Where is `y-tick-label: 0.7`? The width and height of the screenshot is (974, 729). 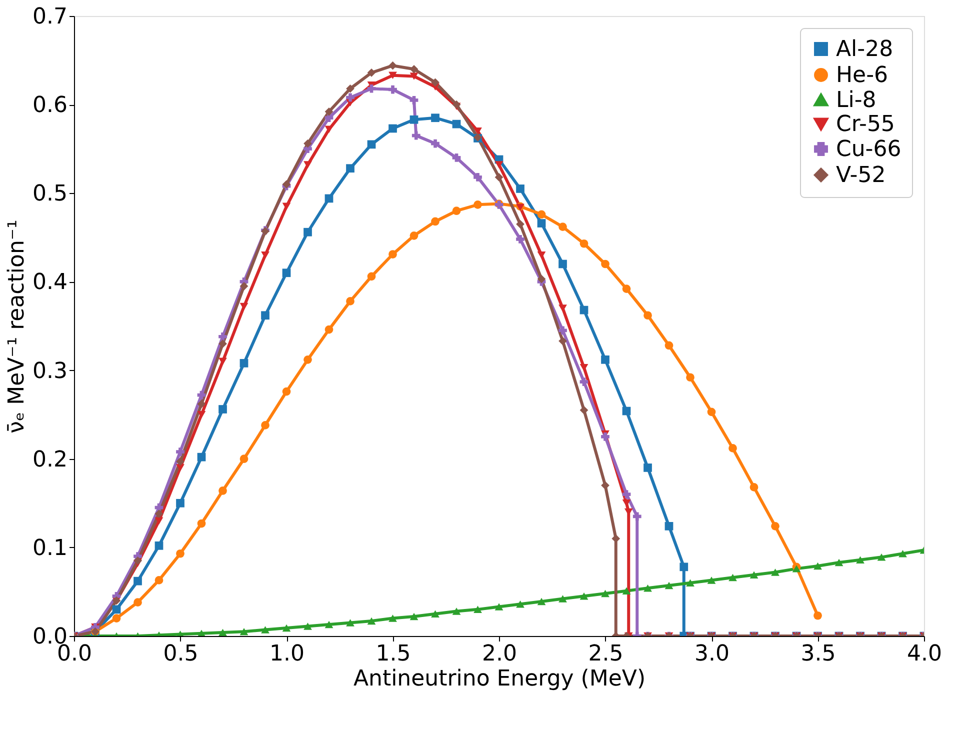 y-tick-label: 0.7 is located at coordinates (50, 17).